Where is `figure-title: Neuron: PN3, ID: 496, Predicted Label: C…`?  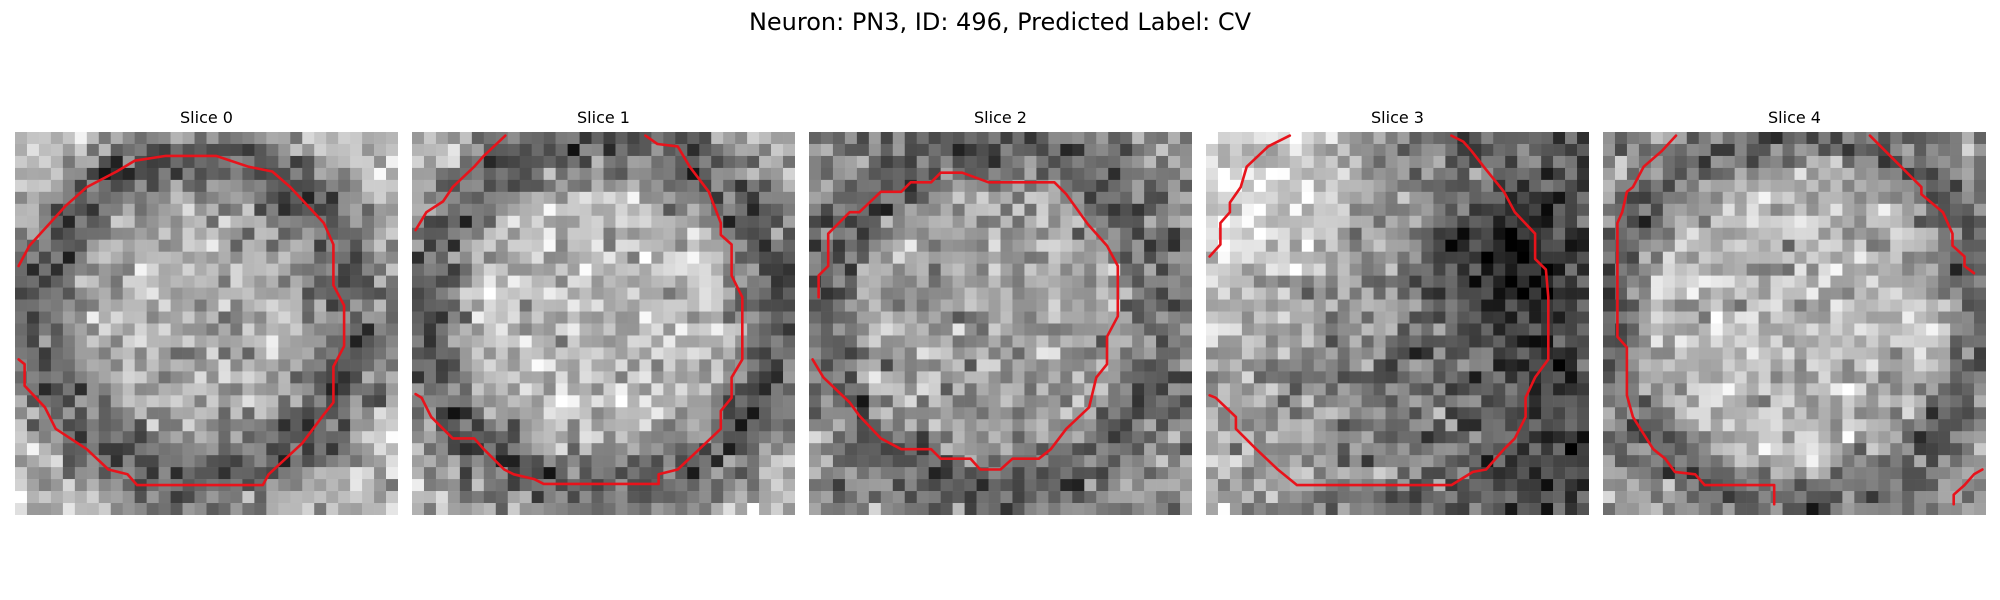 figure-title: Neuron: PN3, ID: 496, Predicted Label: C… is located at coordinates (1000, 22).